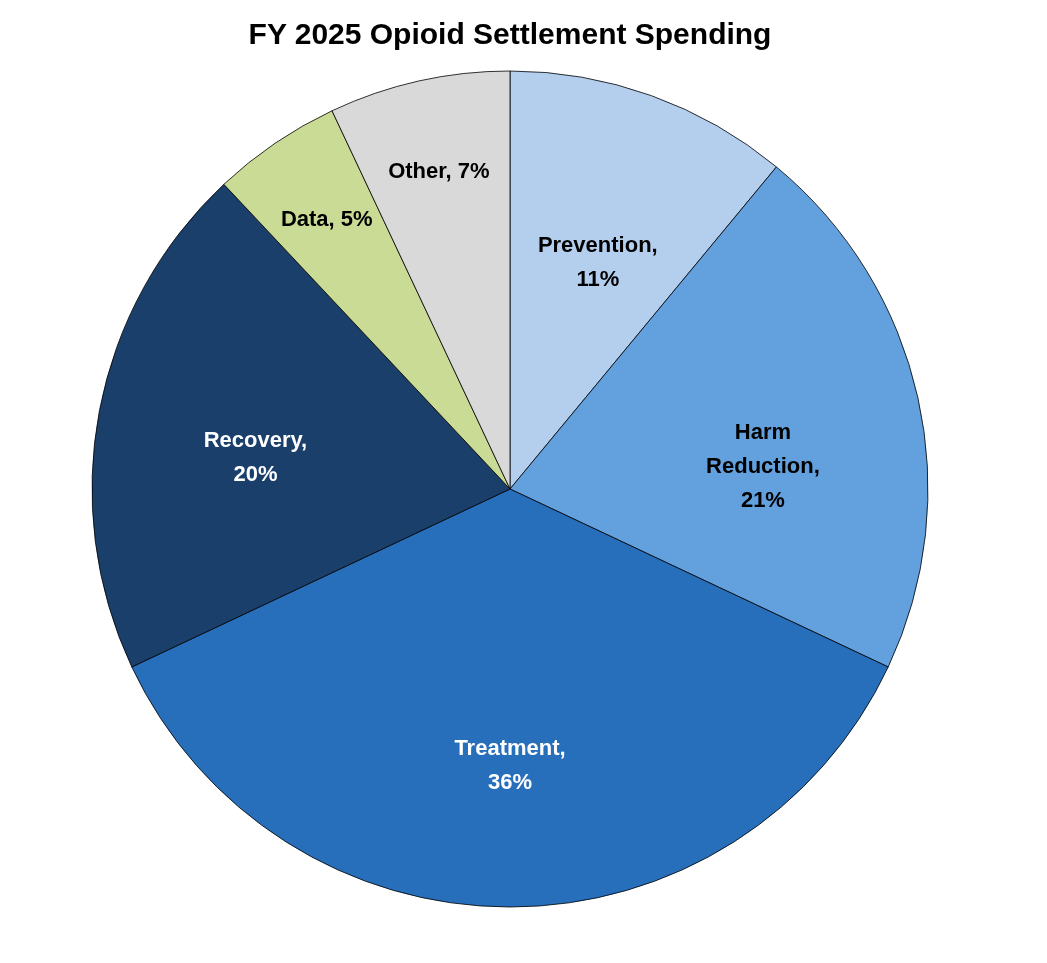 The image size is (1047, 963). Describe the element at coordinates (763, 466) in the screenshot. I see `slice-label: Harm Reduction, 21%` at that location.